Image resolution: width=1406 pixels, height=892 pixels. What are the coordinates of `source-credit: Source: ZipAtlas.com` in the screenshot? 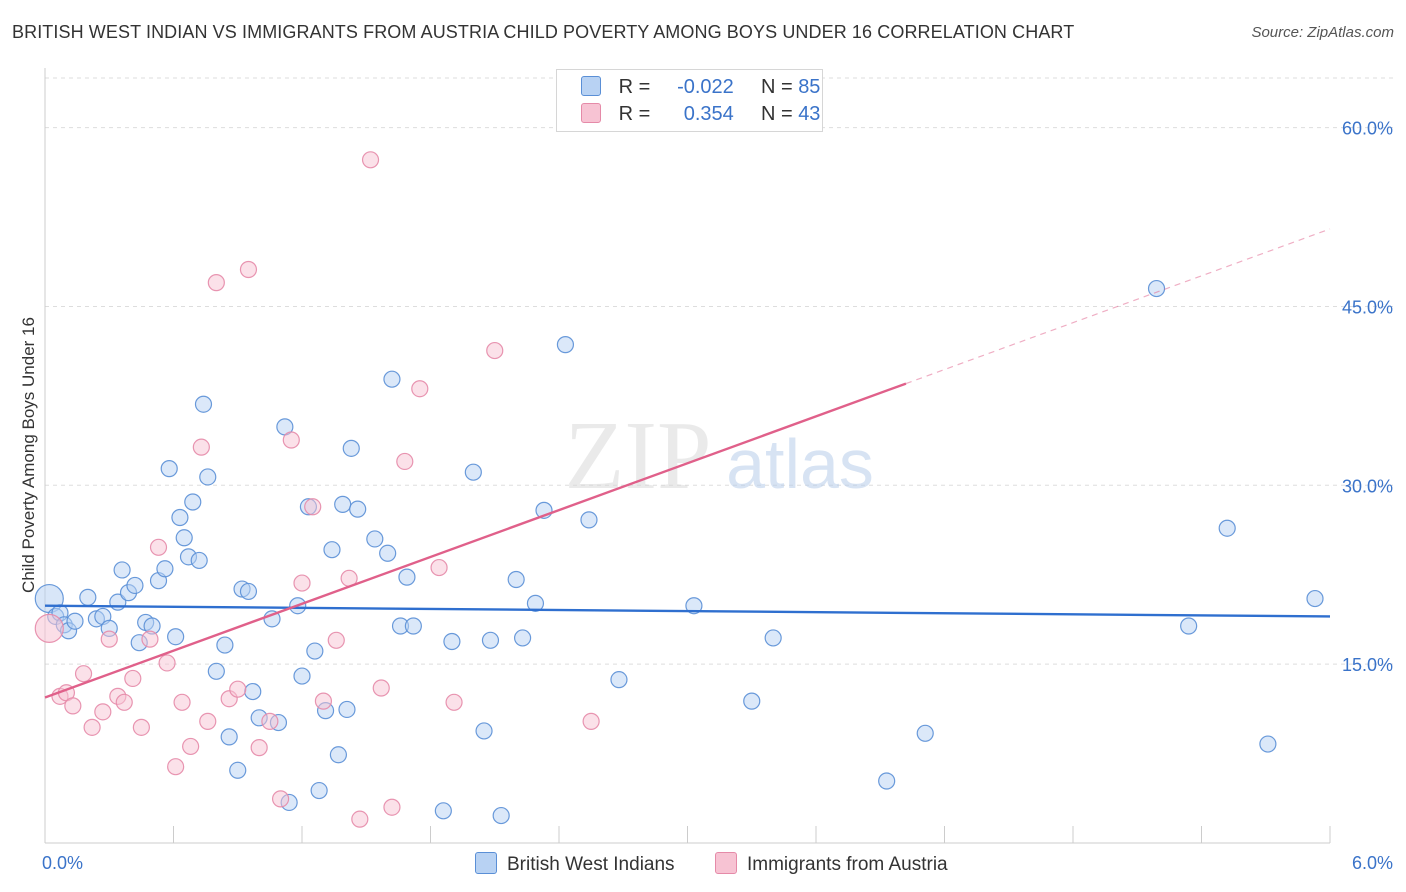 It's located at (1322, 32).